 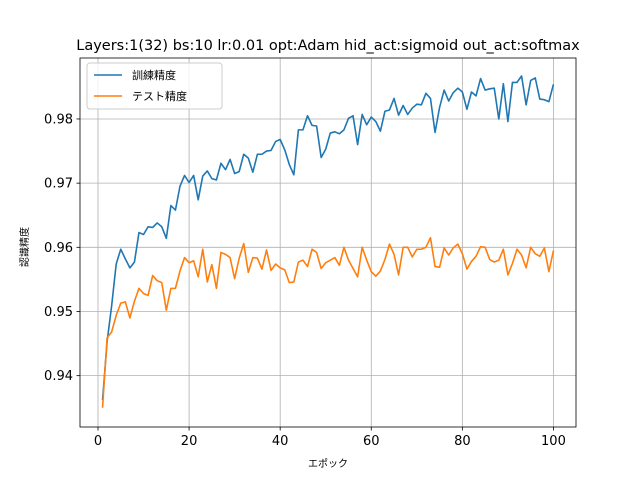 What do you see at coordinates (24, 247) in the screenshot?
I see `y-axis-label: 認識精度` at bounding box center [24, 247].